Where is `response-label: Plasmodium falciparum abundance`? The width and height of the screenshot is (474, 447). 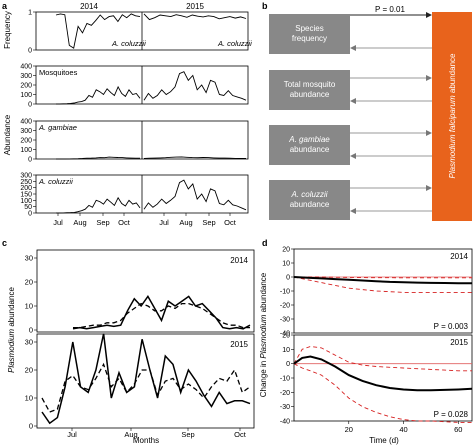
response-label: Plasmodium falciparum abundance is located at coordinates (452, 116).